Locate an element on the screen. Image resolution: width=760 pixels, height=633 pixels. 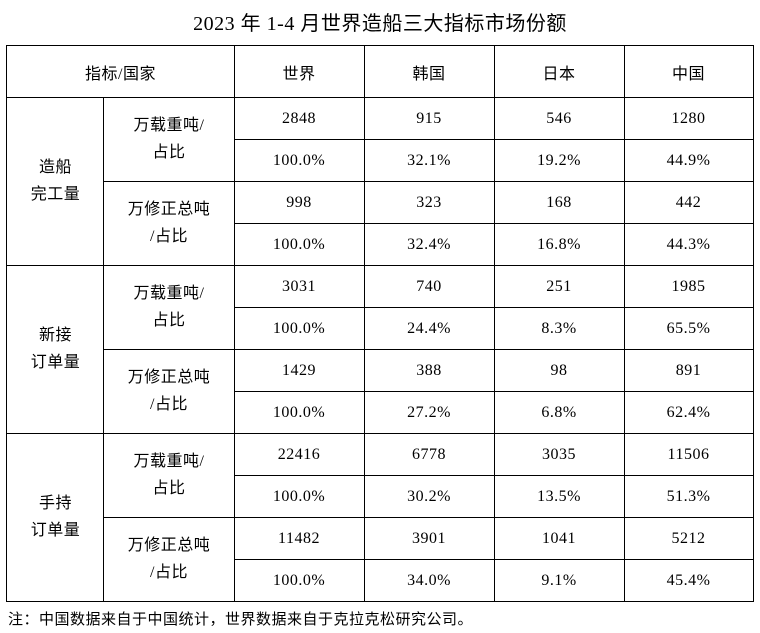
value-cell: 998 is located at coordinates (299, 202).